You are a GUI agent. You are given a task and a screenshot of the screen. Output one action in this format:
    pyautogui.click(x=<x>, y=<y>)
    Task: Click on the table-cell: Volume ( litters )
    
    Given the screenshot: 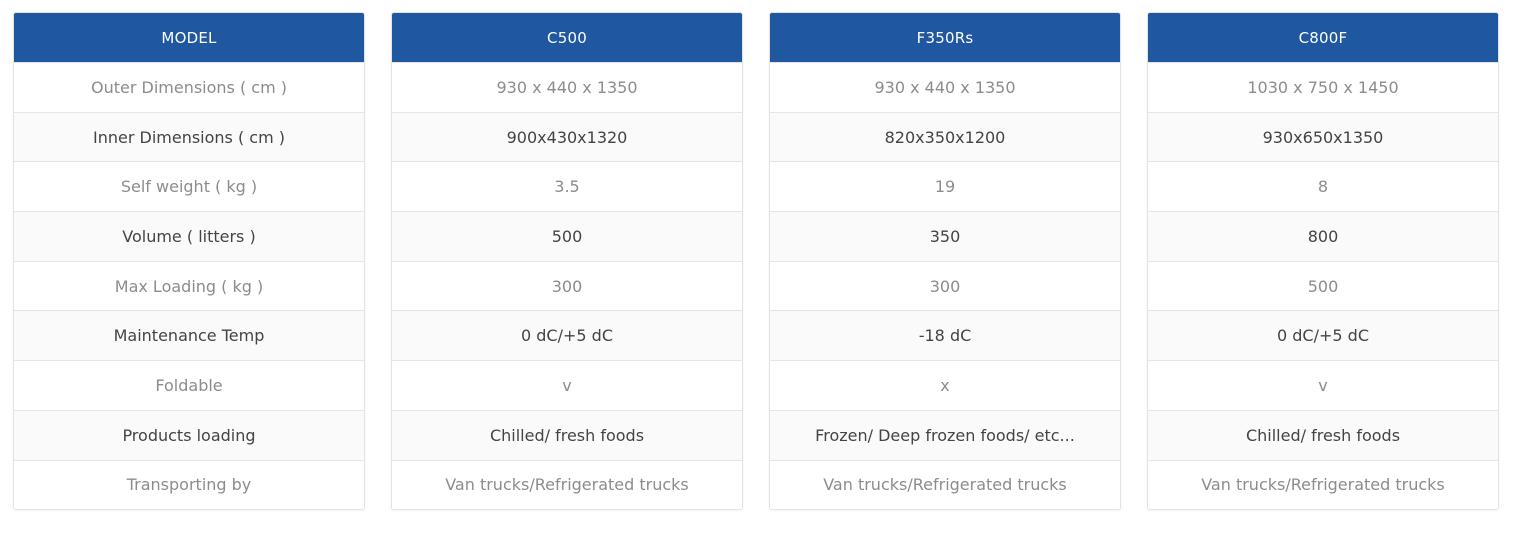 What is the action you would take?
    pyautogui.click(x=189, y=236)
    